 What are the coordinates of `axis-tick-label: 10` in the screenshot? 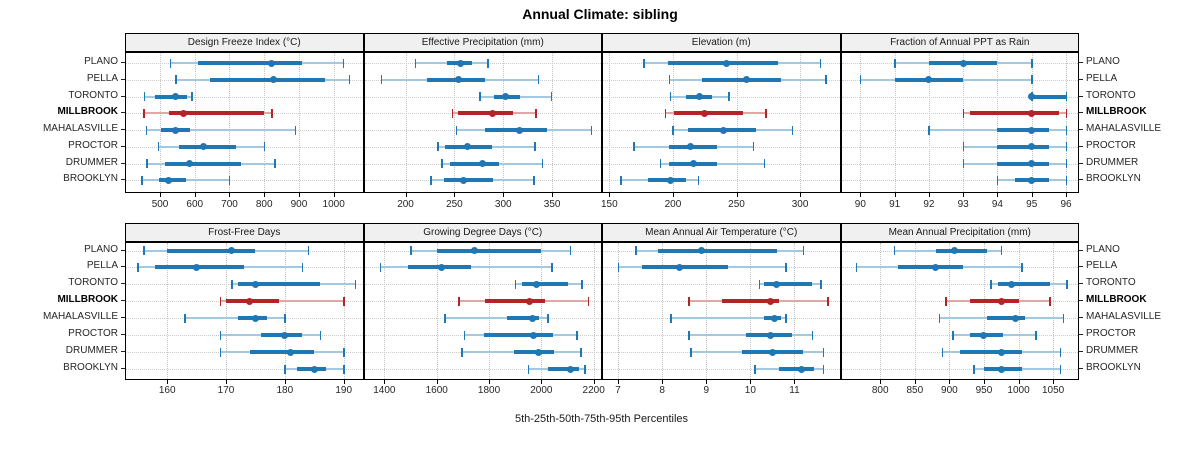 It's located at (750, 390).